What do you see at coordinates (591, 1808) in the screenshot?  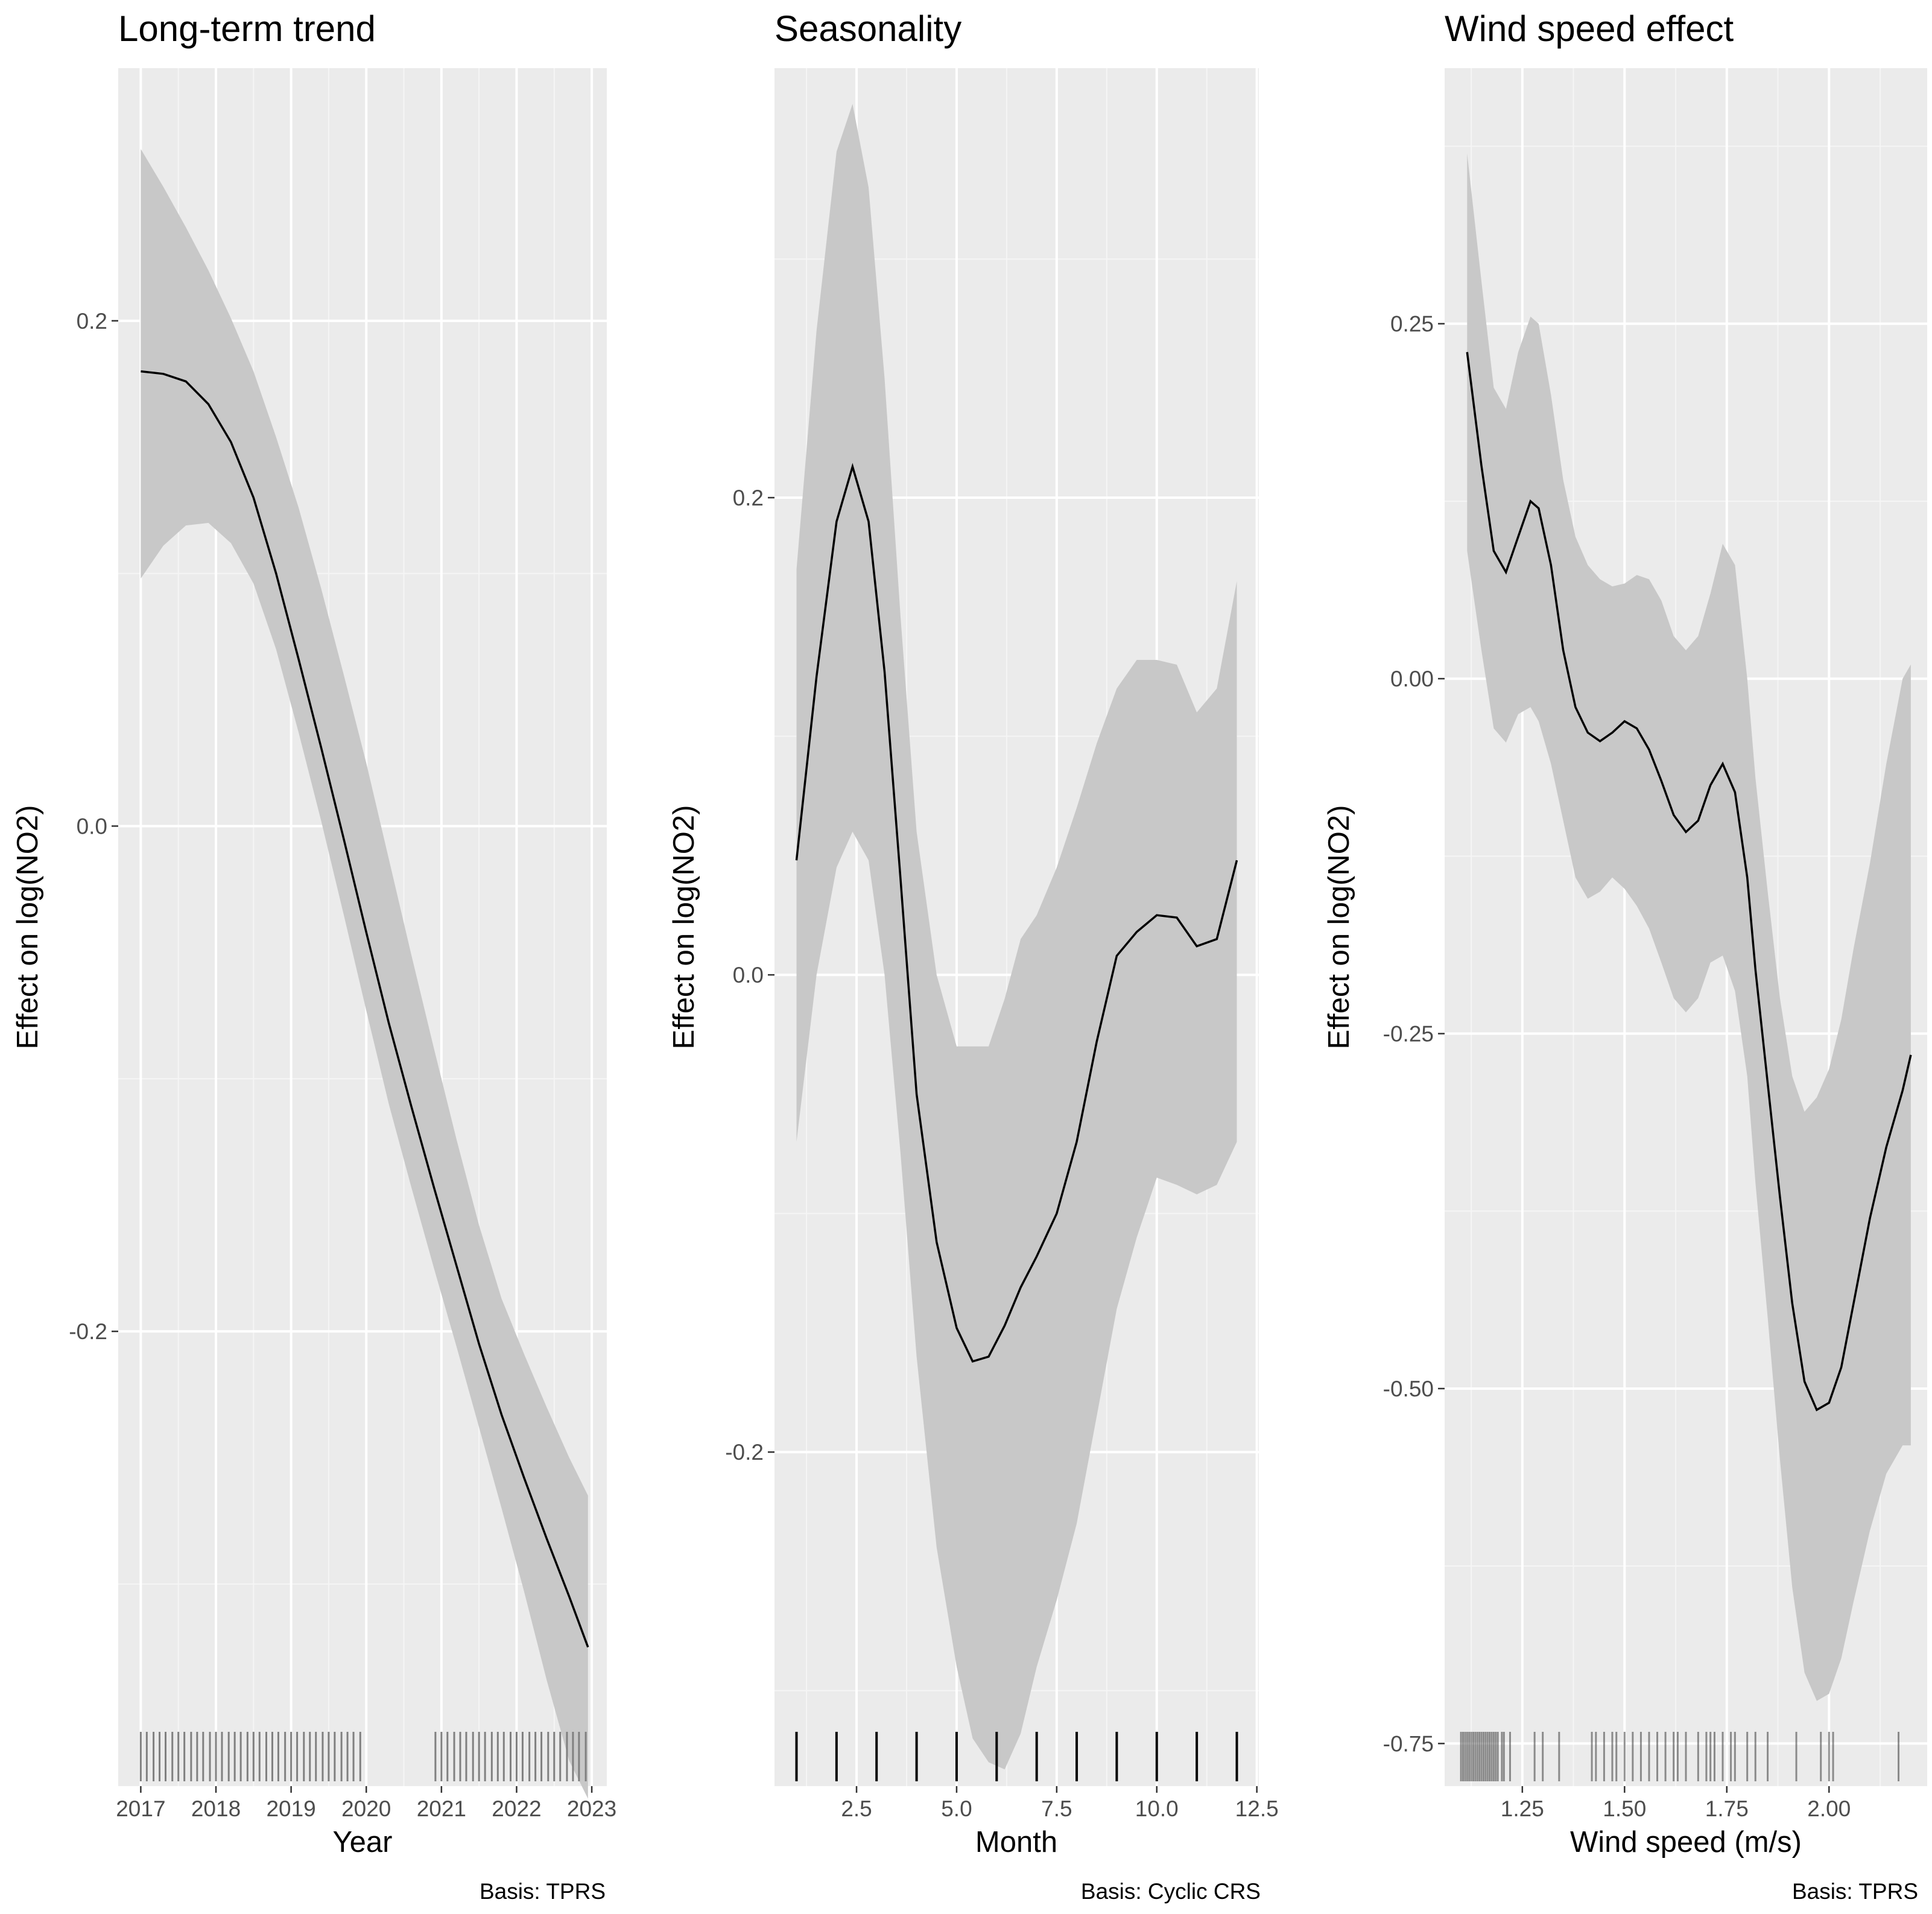 I see `x-tick-label: 2023` at bounding box center [591, 1808].